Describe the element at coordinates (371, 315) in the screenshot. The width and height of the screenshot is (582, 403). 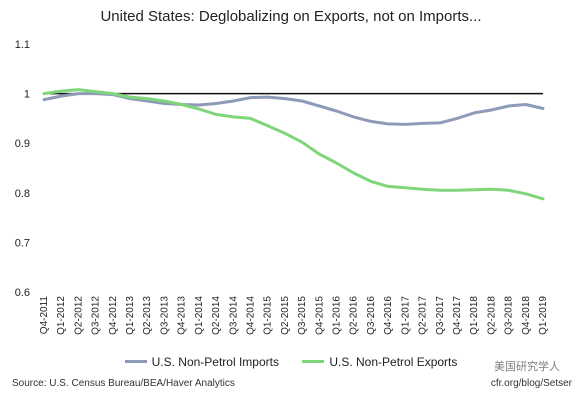
I see `x-tick-label: Q3-2016` at that location.